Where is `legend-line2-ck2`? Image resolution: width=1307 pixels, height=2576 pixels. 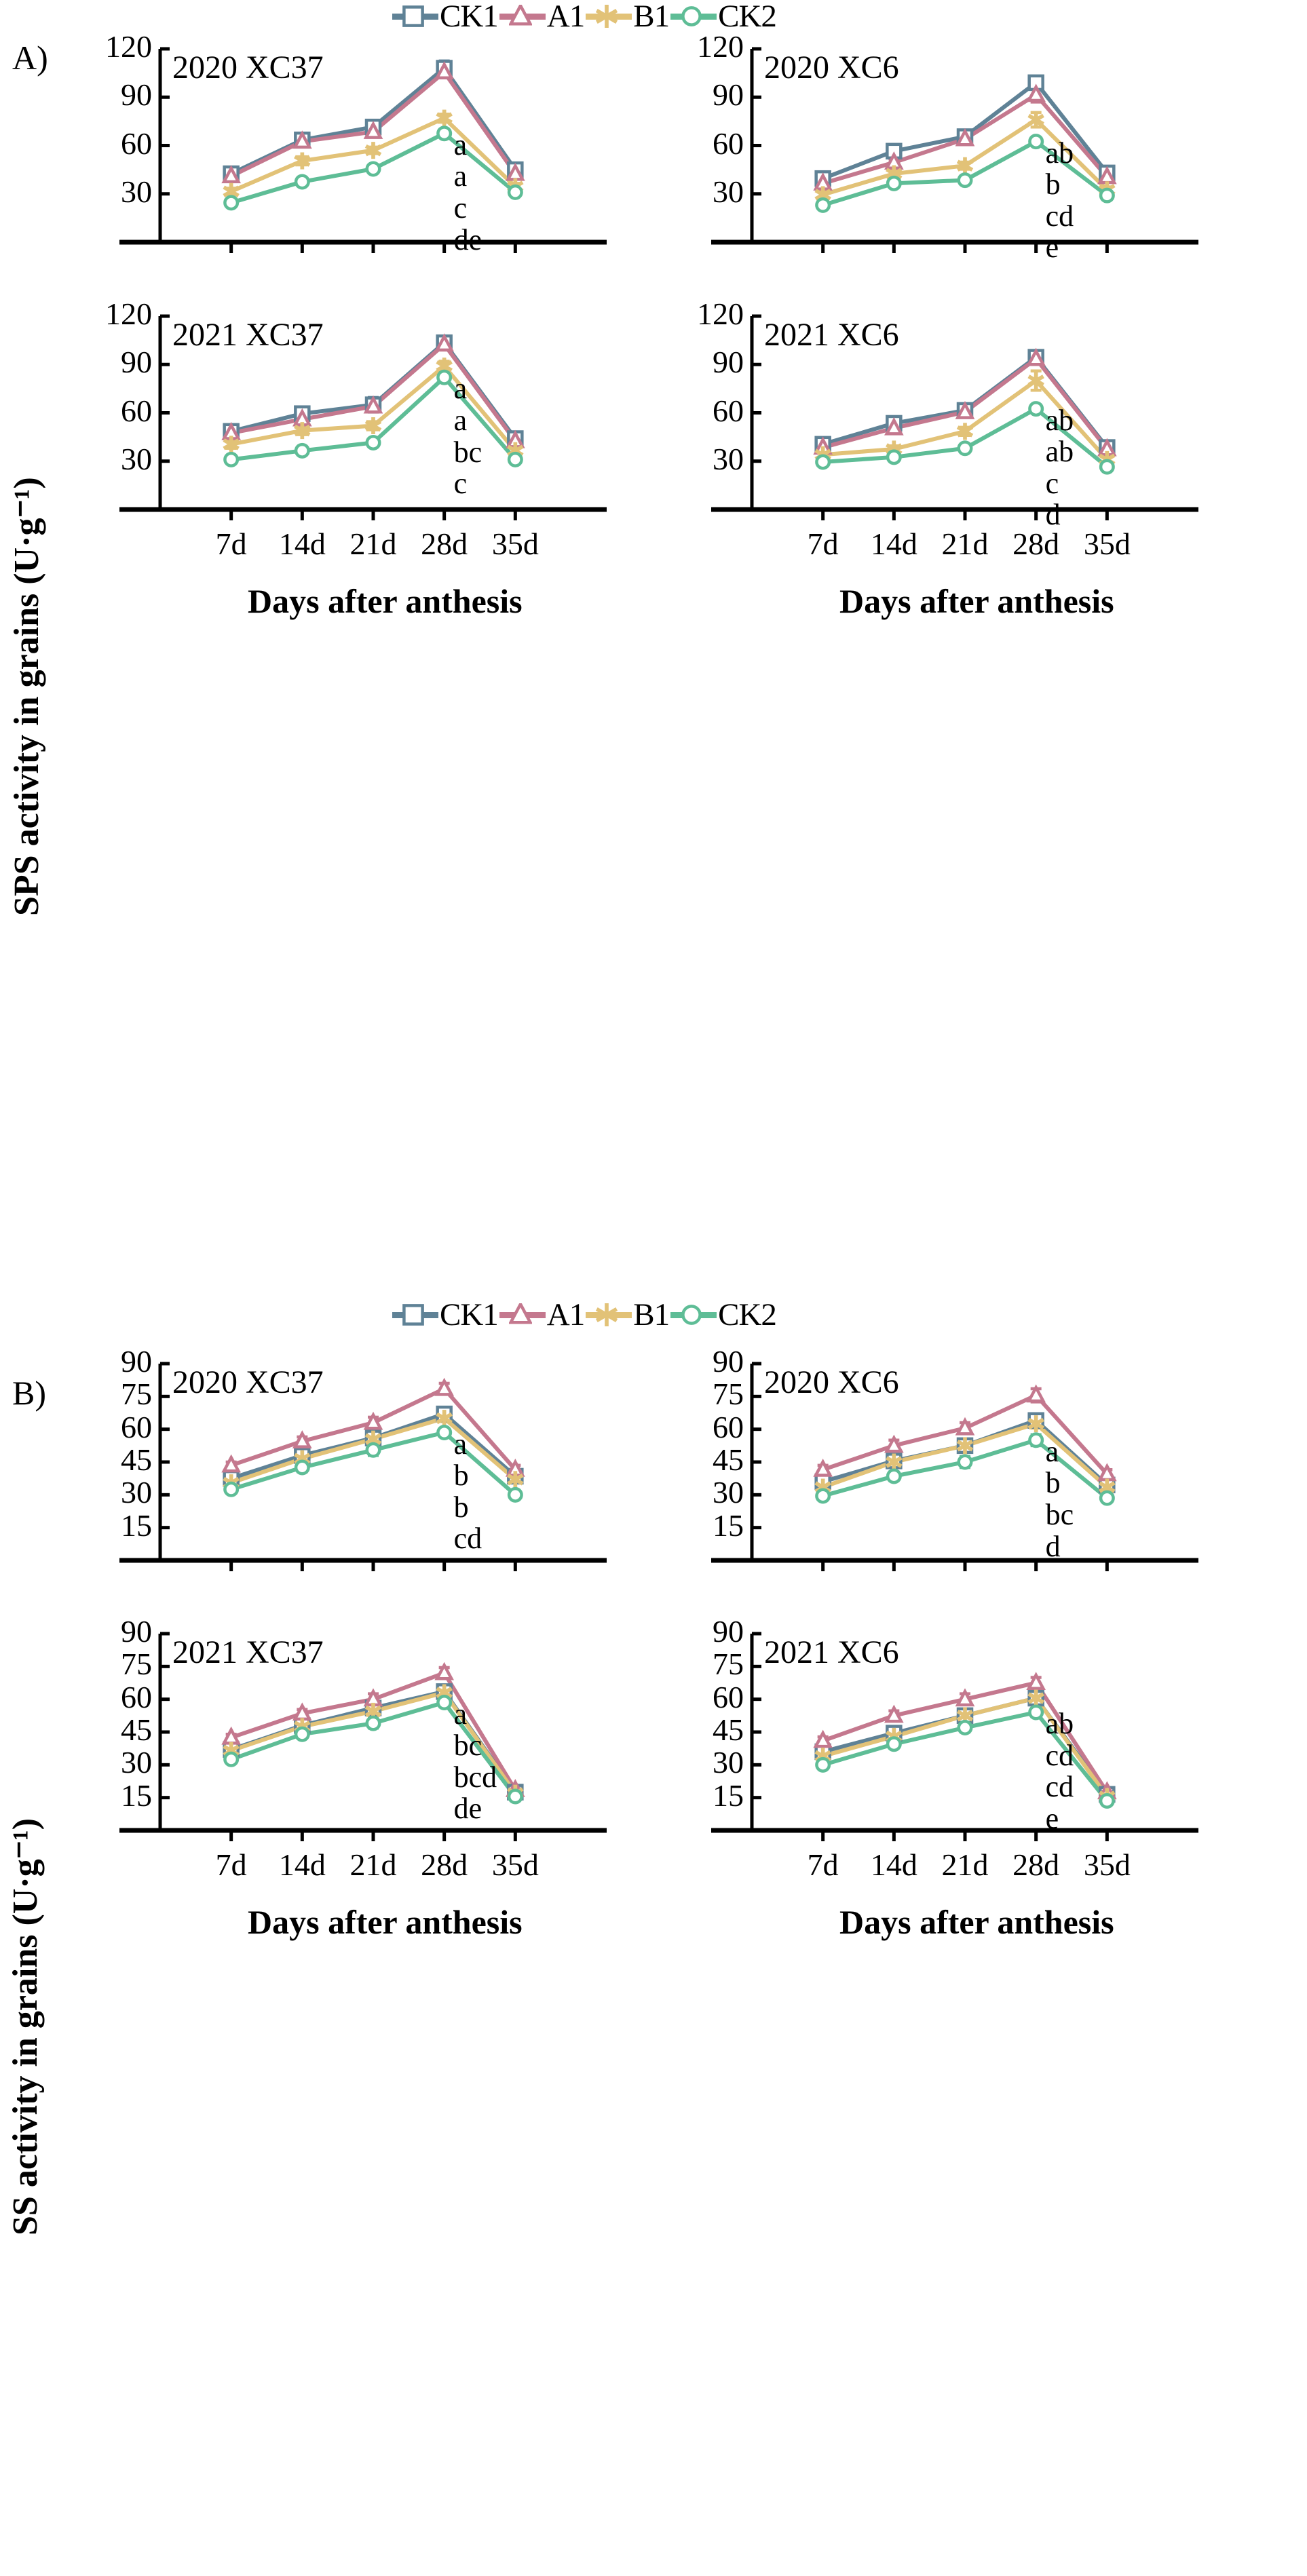 legend-line2-ck2 is located at coordinates (705, 16).